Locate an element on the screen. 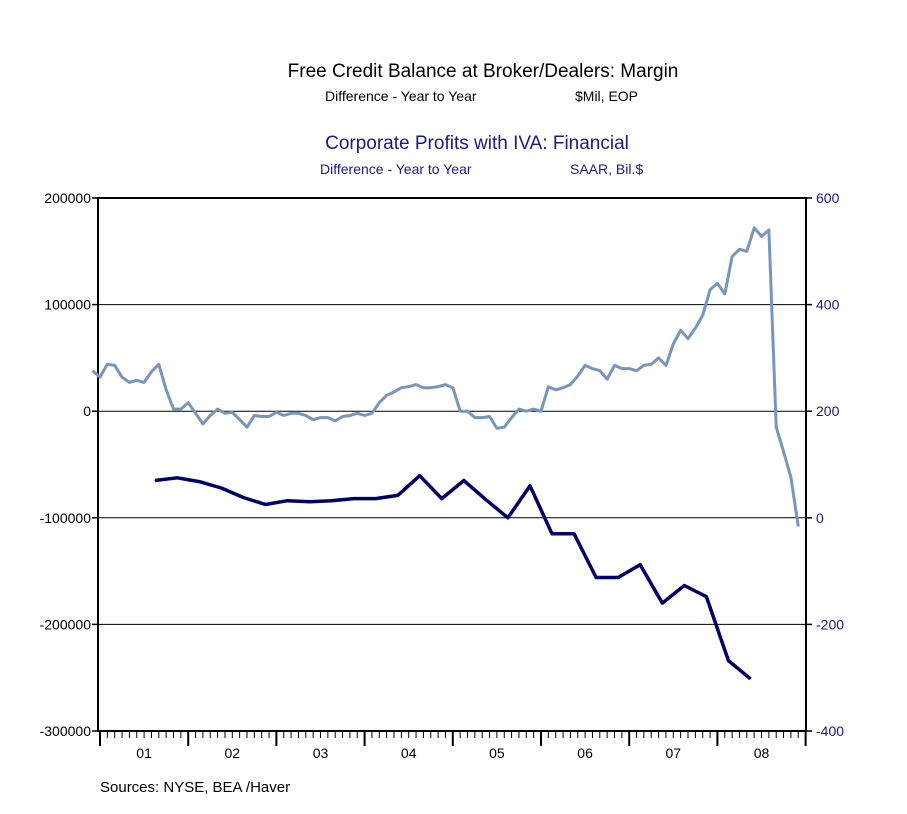  x-tick-label: 04 is located at coordinates (409, 753).